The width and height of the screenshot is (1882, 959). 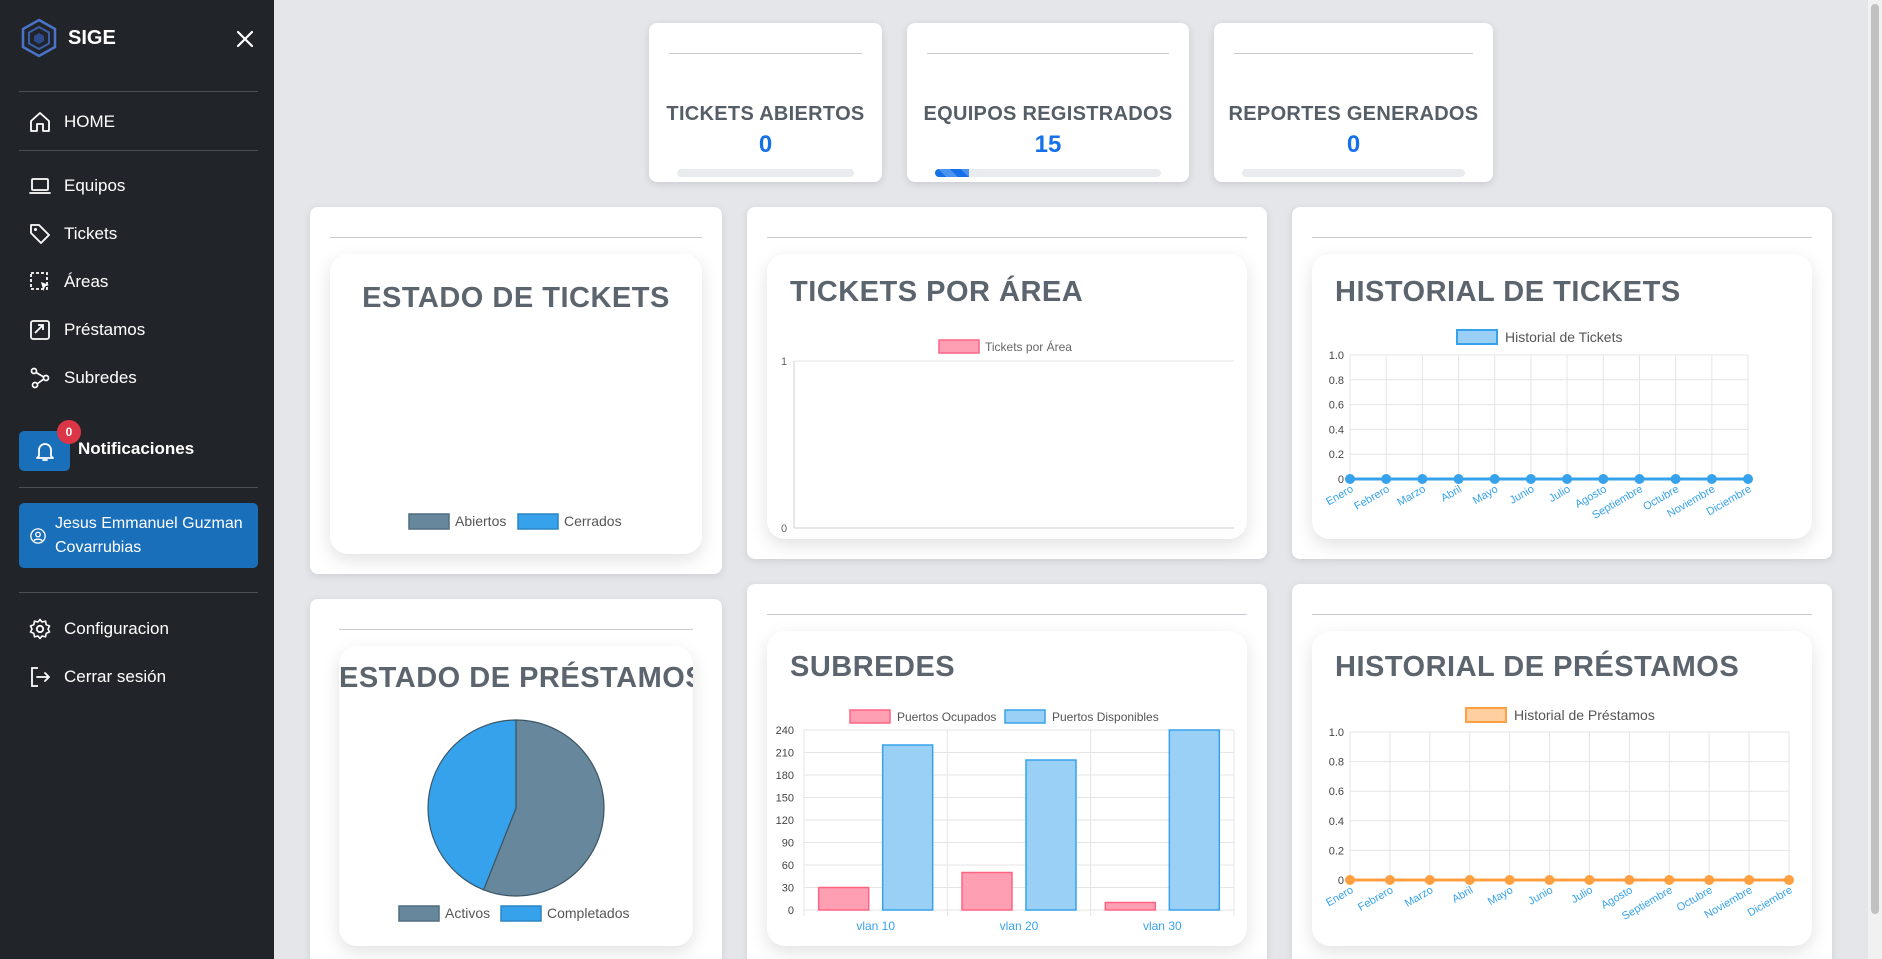 What do you see at coordinates (136, 448) in the screenshot?
I see `notifications-label: Notificaciones` at bounding box center [136, 448].